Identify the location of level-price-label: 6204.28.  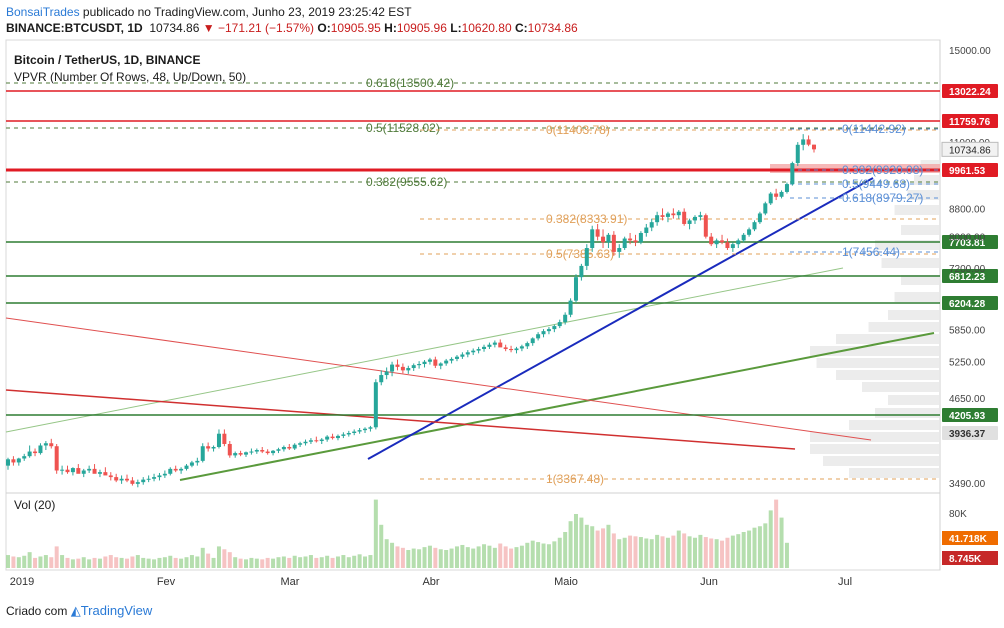
(967, 304).